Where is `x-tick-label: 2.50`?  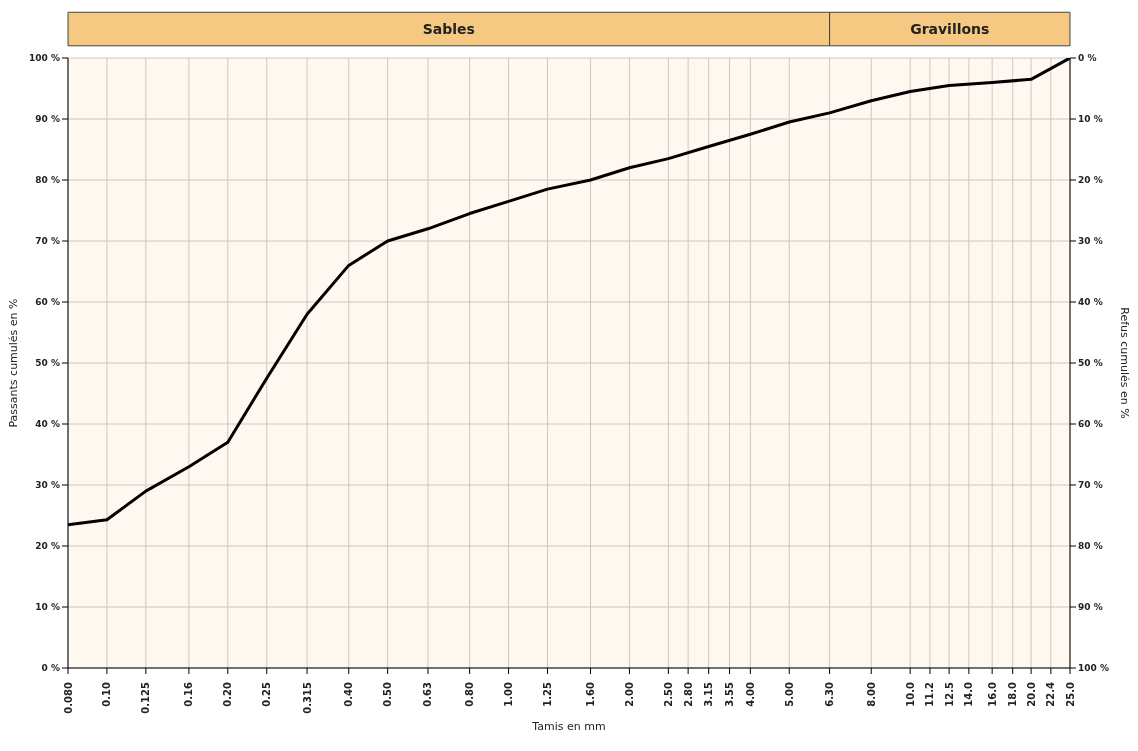 x-tick-label: 2.50 is located at coordinates (668, 694).